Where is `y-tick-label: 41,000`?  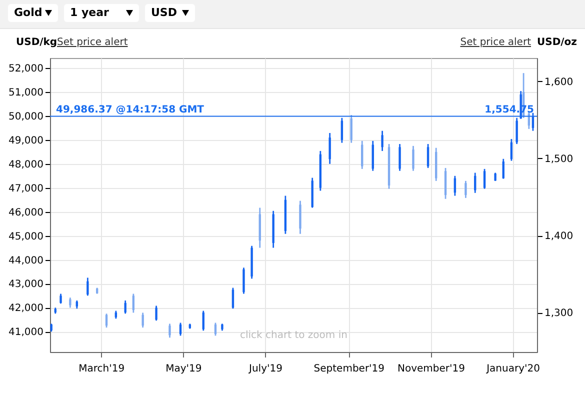
y-tick-label: 41,000 is located at coordinates (26, 332).